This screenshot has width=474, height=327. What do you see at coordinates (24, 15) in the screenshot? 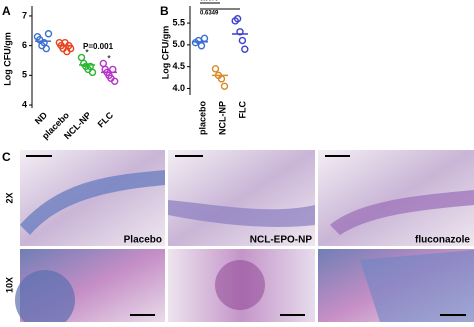
I see `y-tick-label: 7` at bounding box center [24, 15].